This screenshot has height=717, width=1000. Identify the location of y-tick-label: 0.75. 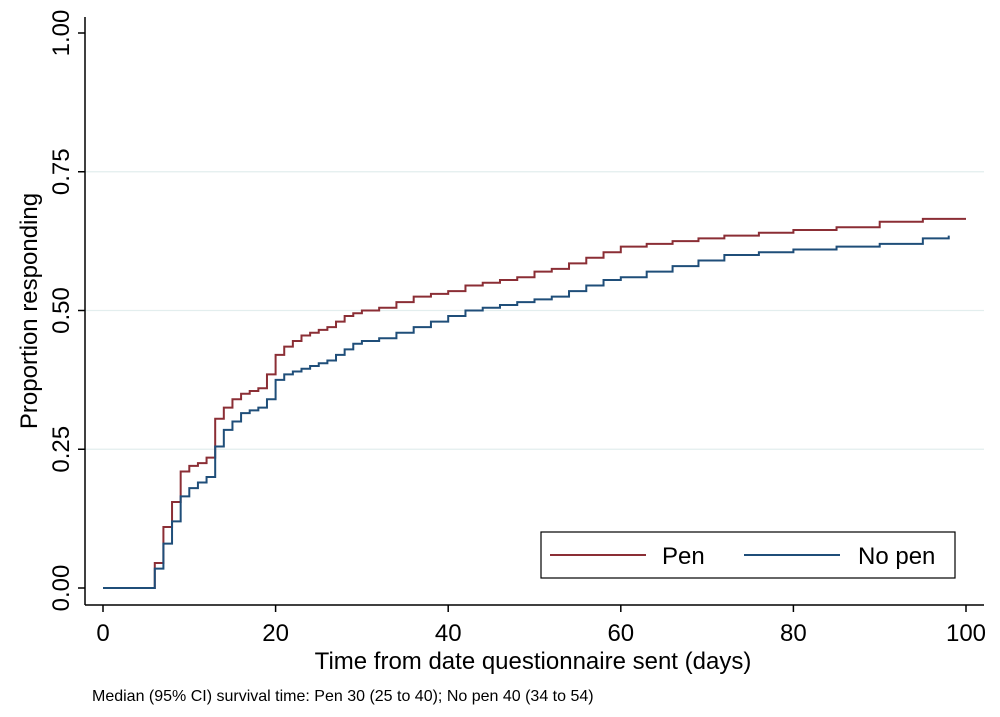
(61, 171).